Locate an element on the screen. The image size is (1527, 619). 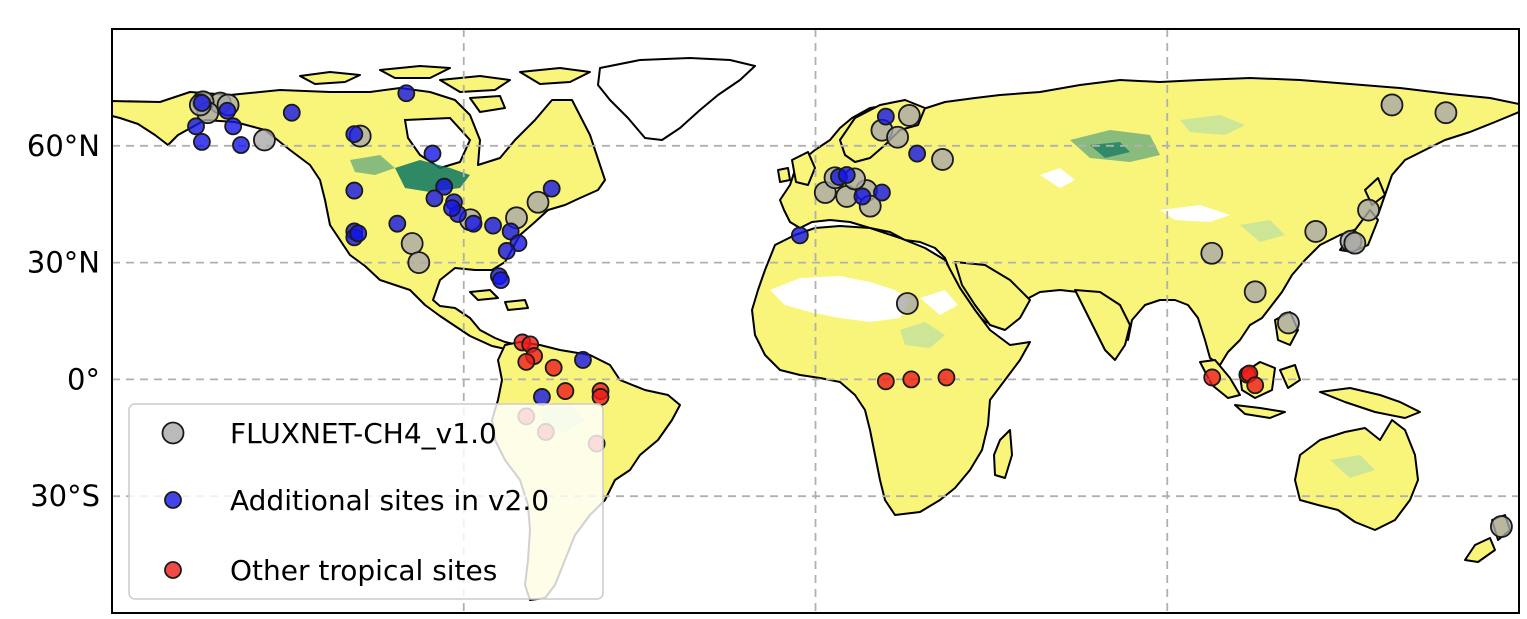
y-tick-label: 30°S is located at coordinates (65, 496).